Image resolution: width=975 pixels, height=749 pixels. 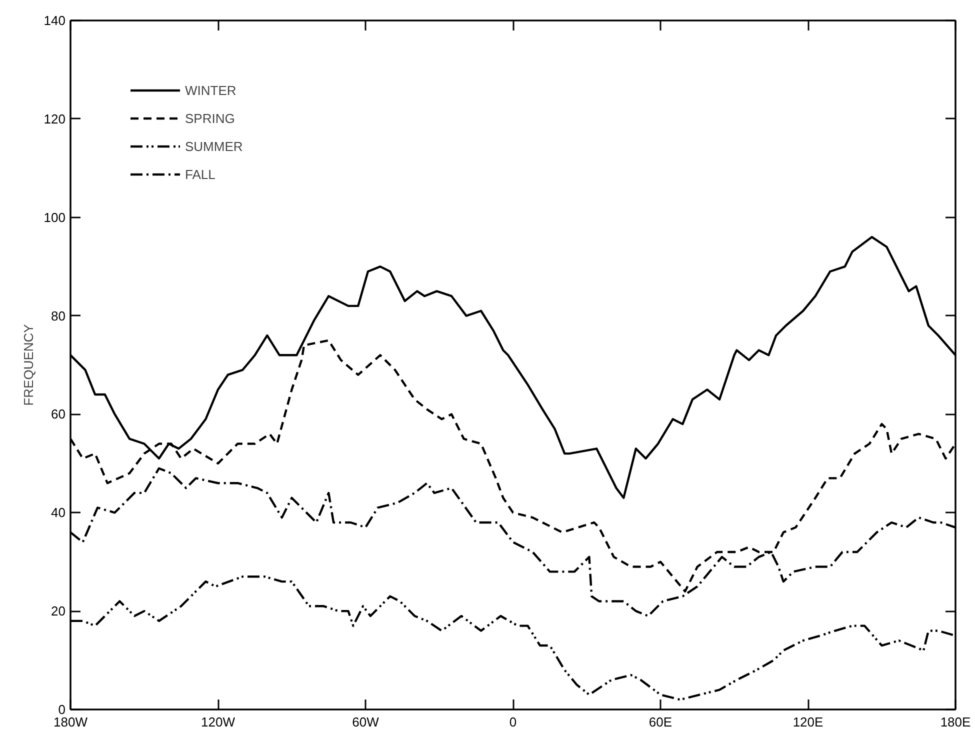 What do you see at coordinates (58, 512) in the screenshot?
I see `y-tick-label: 40` at bounding box center [58, 512].